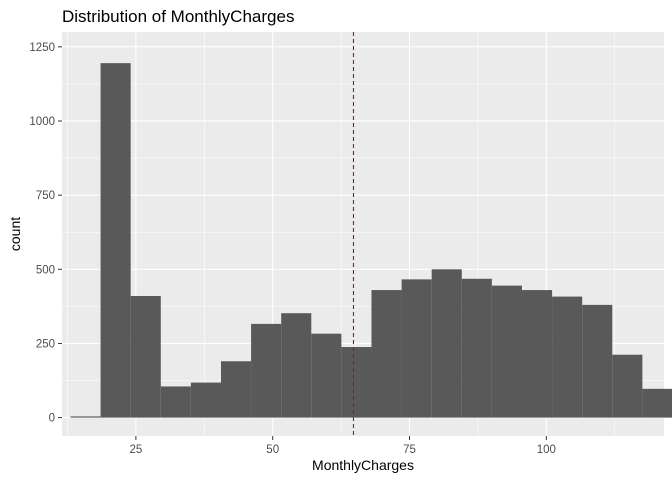  What do you see at coordinates (45, 196) in the screenshot?
I see `y-tick-label: 750` at bounding box center [45, 196].